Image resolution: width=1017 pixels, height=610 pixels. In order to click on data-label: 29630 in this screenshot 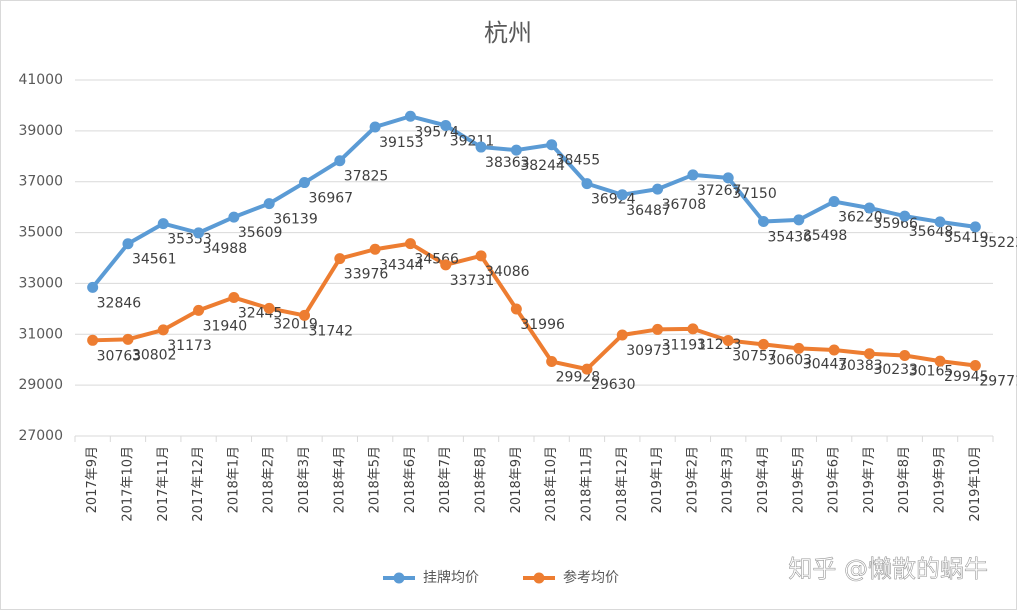, I will do `click(613, 385)`.